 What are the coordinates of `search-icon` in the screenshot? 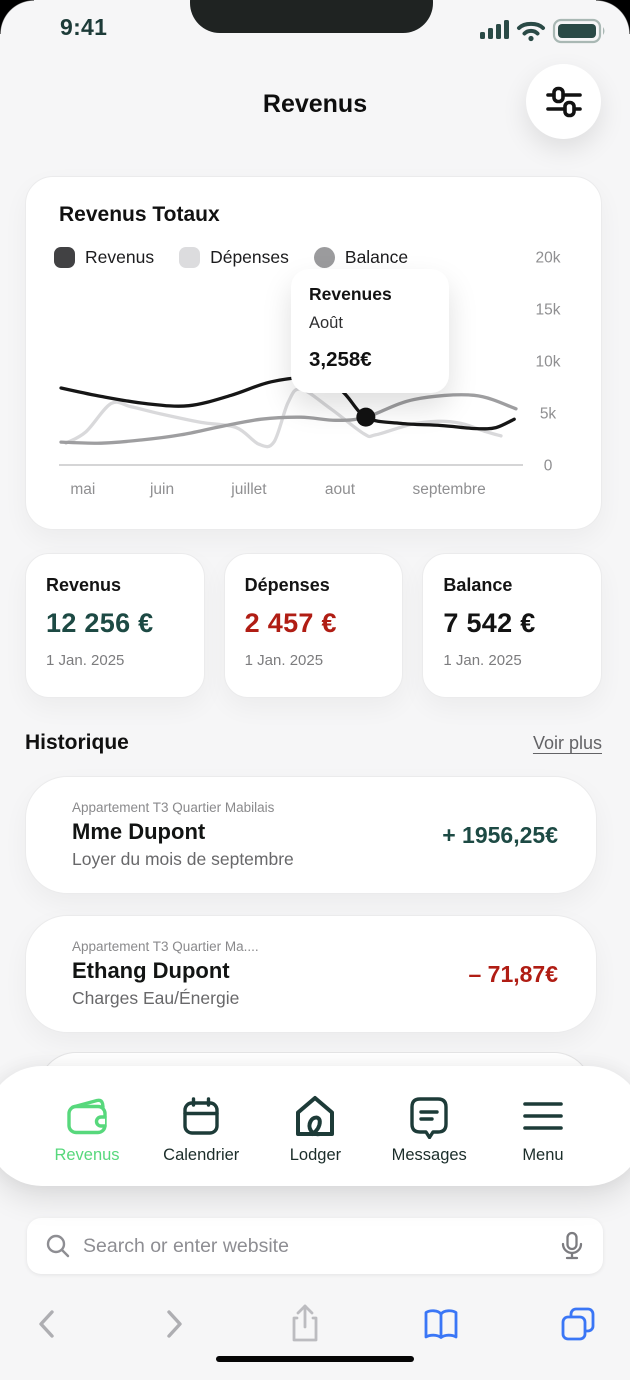 It's located at (58, 1246).